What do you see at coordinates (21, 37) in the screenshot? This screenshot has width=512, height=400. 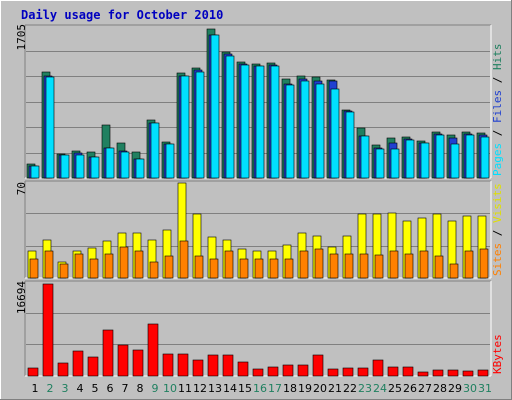 I see `hits-axis-max-label: 1705` at bounding box center [21, 37].